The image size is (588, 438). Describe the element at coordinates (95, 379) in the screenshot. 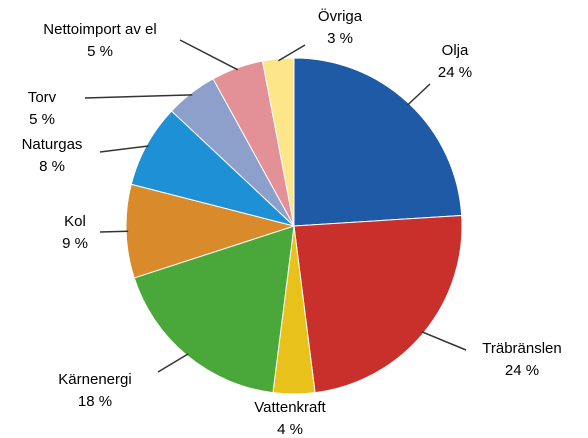

I see `category-label: Kärnenergi` at that location.